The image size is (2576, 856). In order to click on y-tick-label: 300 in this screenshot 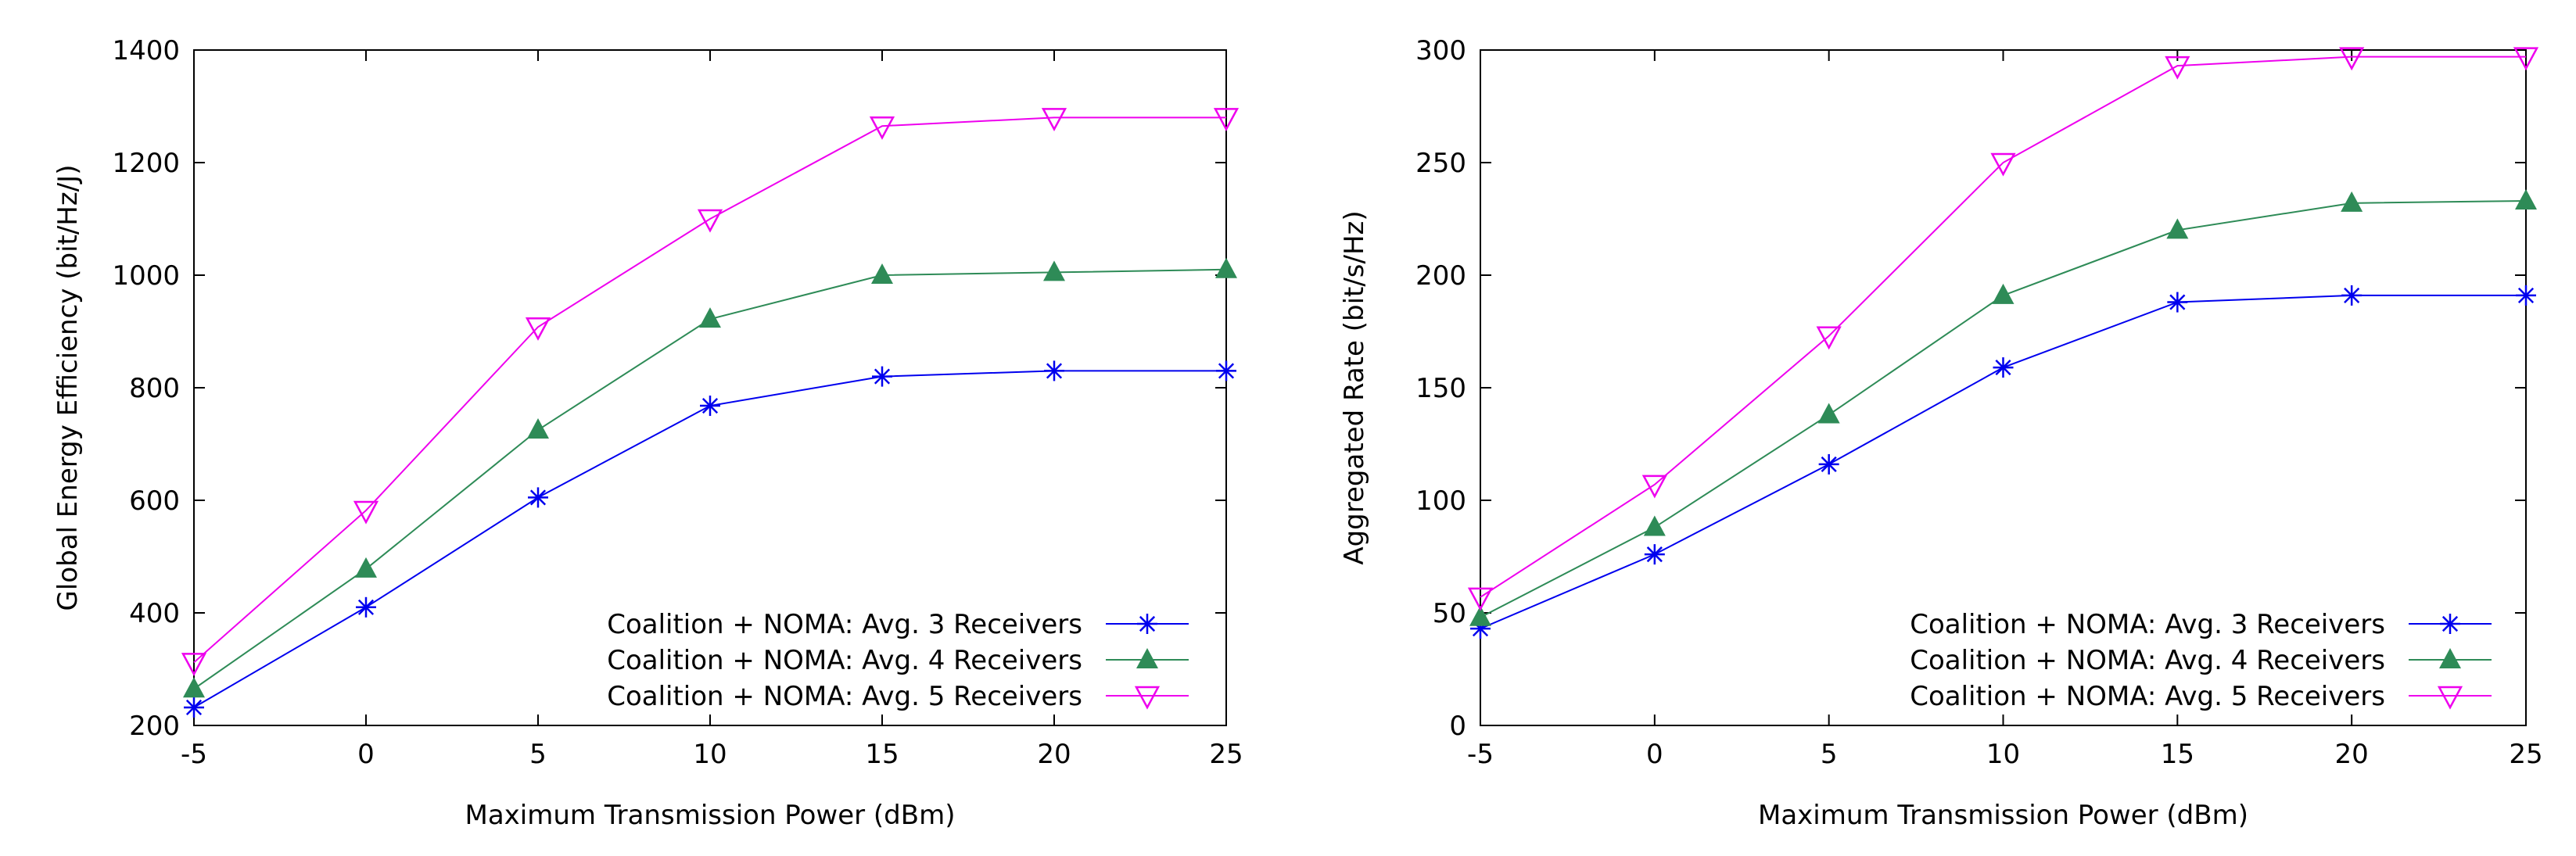, I will do `click(1440, 50)`.